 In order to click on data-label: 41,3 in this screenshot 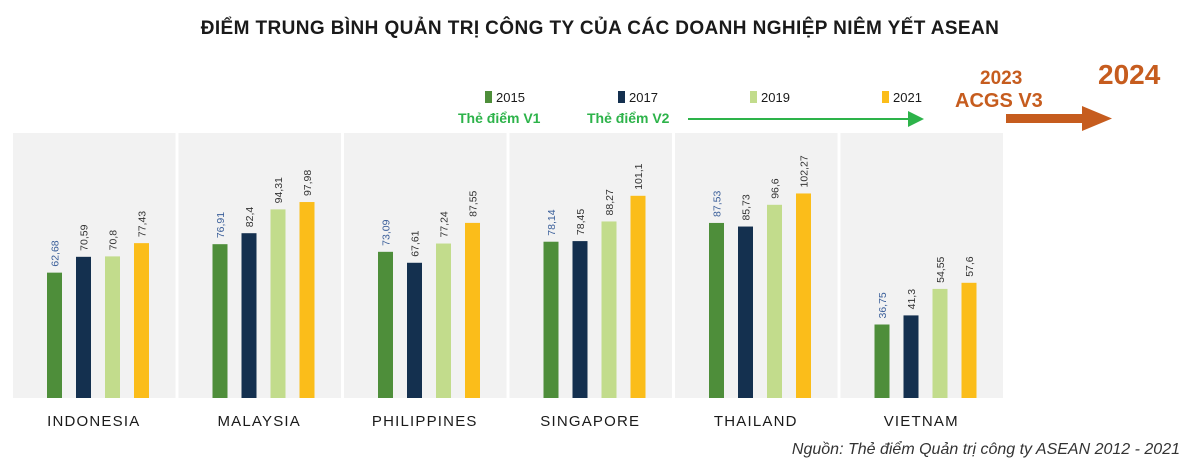, I will do `click(912, 299)`.